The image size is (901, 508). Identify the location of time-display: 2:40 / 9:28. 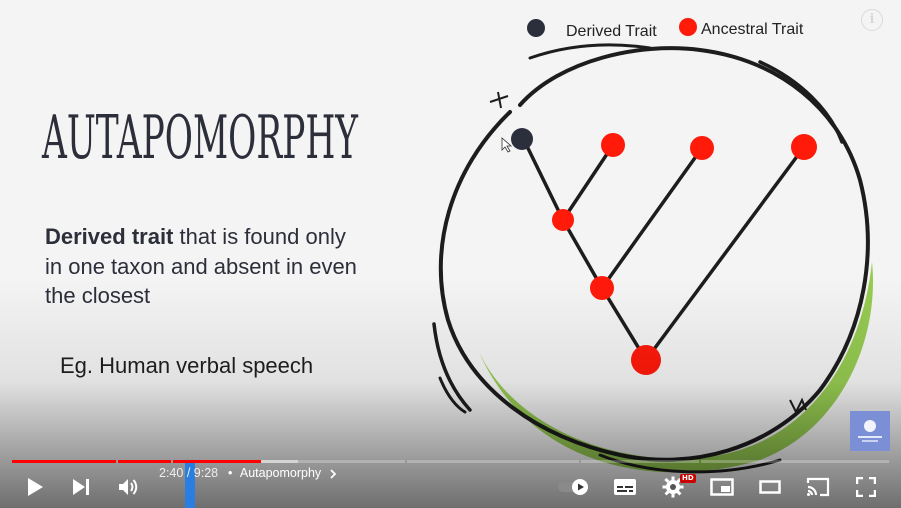
(188, 487).